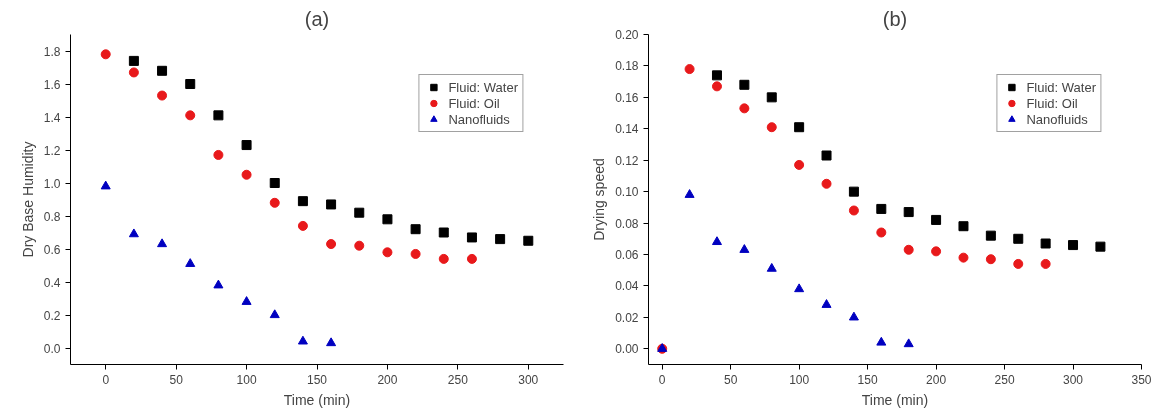  I want to click on chart-title: (b), so click(895, 18).